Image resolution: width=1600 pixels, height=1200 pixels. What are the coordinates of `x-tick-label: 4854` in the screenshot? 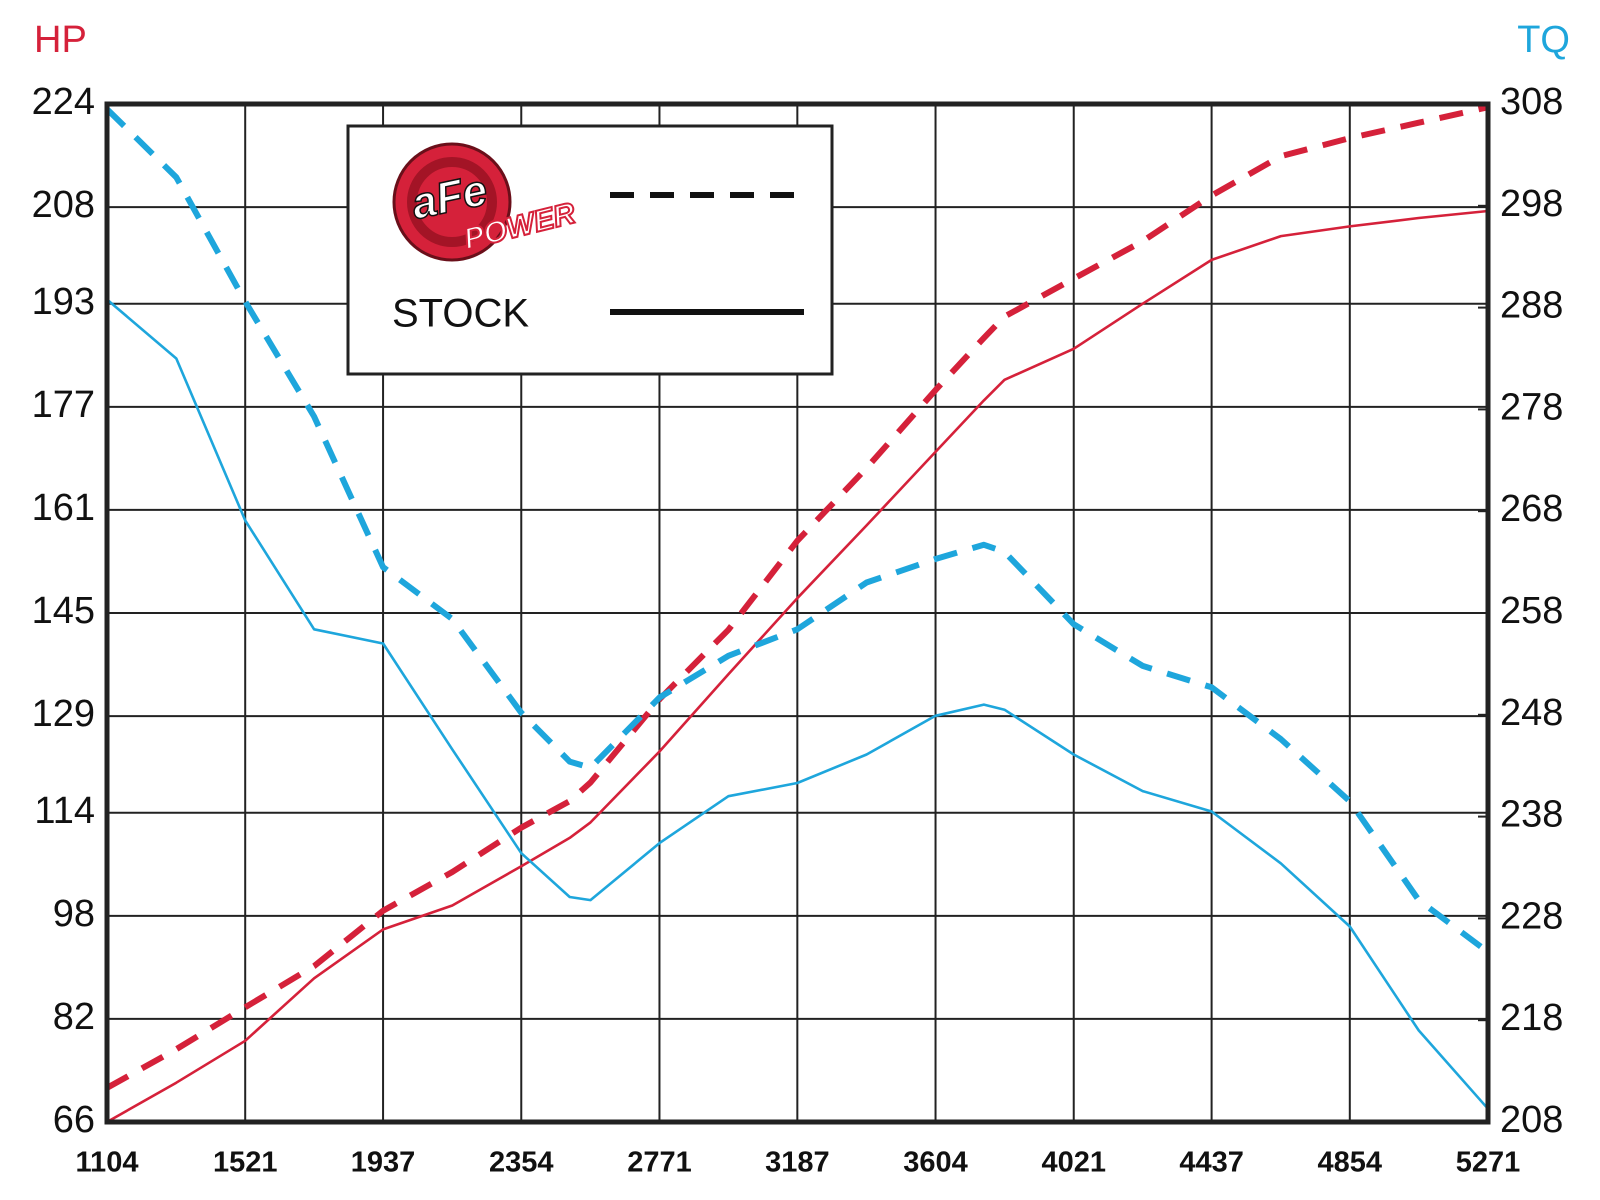 It's located at (1350, 1163).